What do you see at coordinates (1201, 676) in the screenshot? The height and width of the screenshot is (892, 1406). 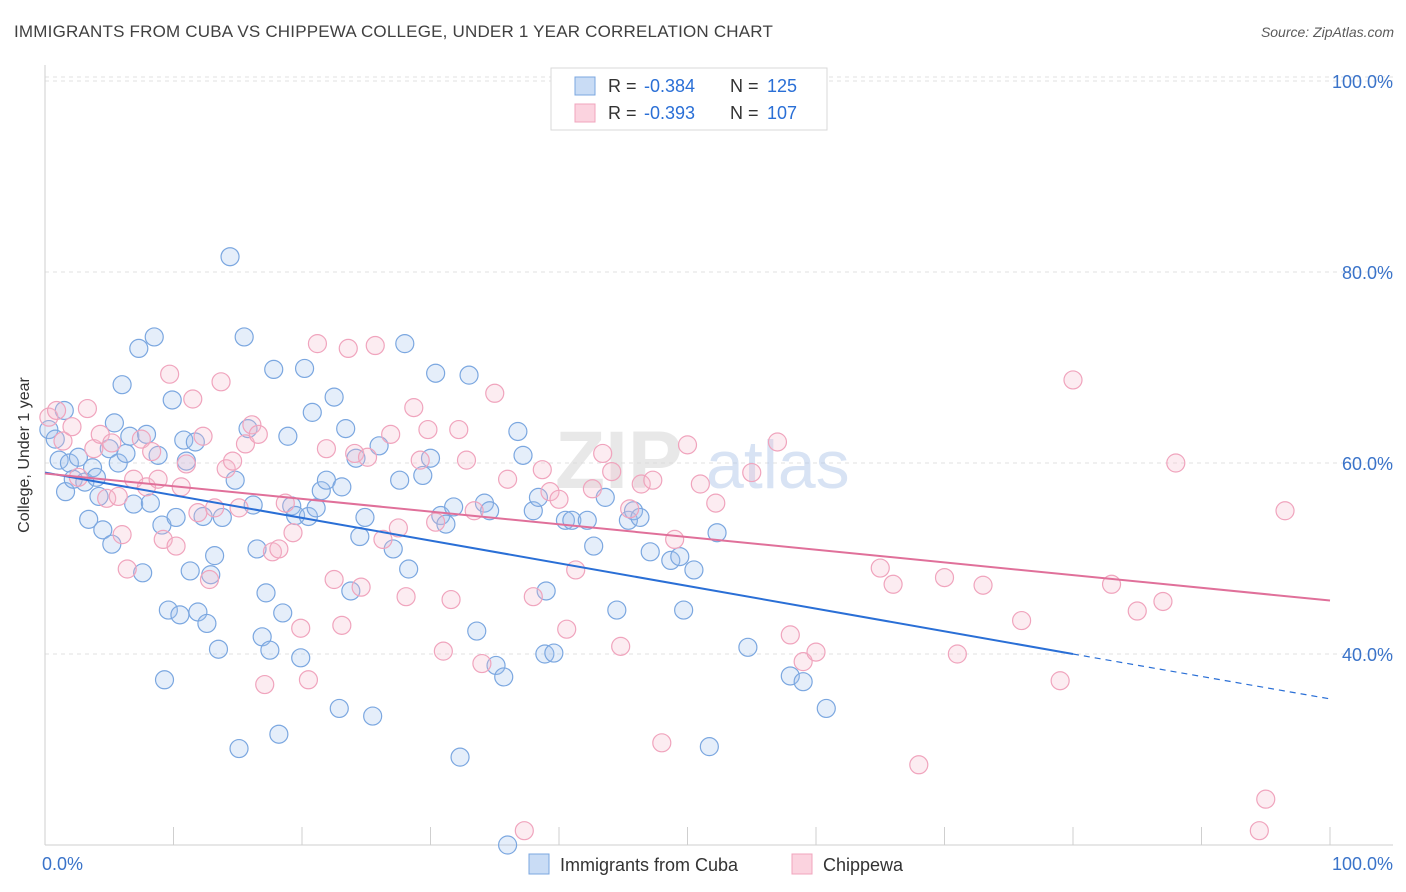 I see `trend-line-cuba-extension` at bounding box center [1201, 676].